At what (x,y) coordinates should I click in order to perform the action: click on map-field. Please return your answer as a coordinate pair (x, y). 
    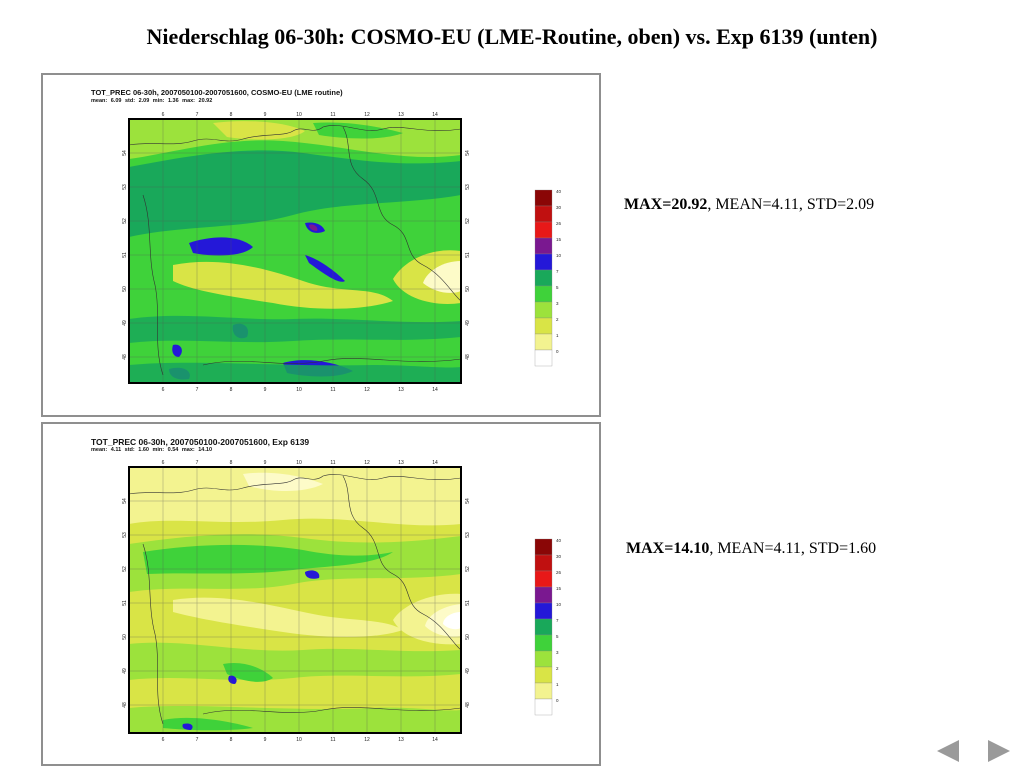
    Looking at the image, I should click on (295, 600).